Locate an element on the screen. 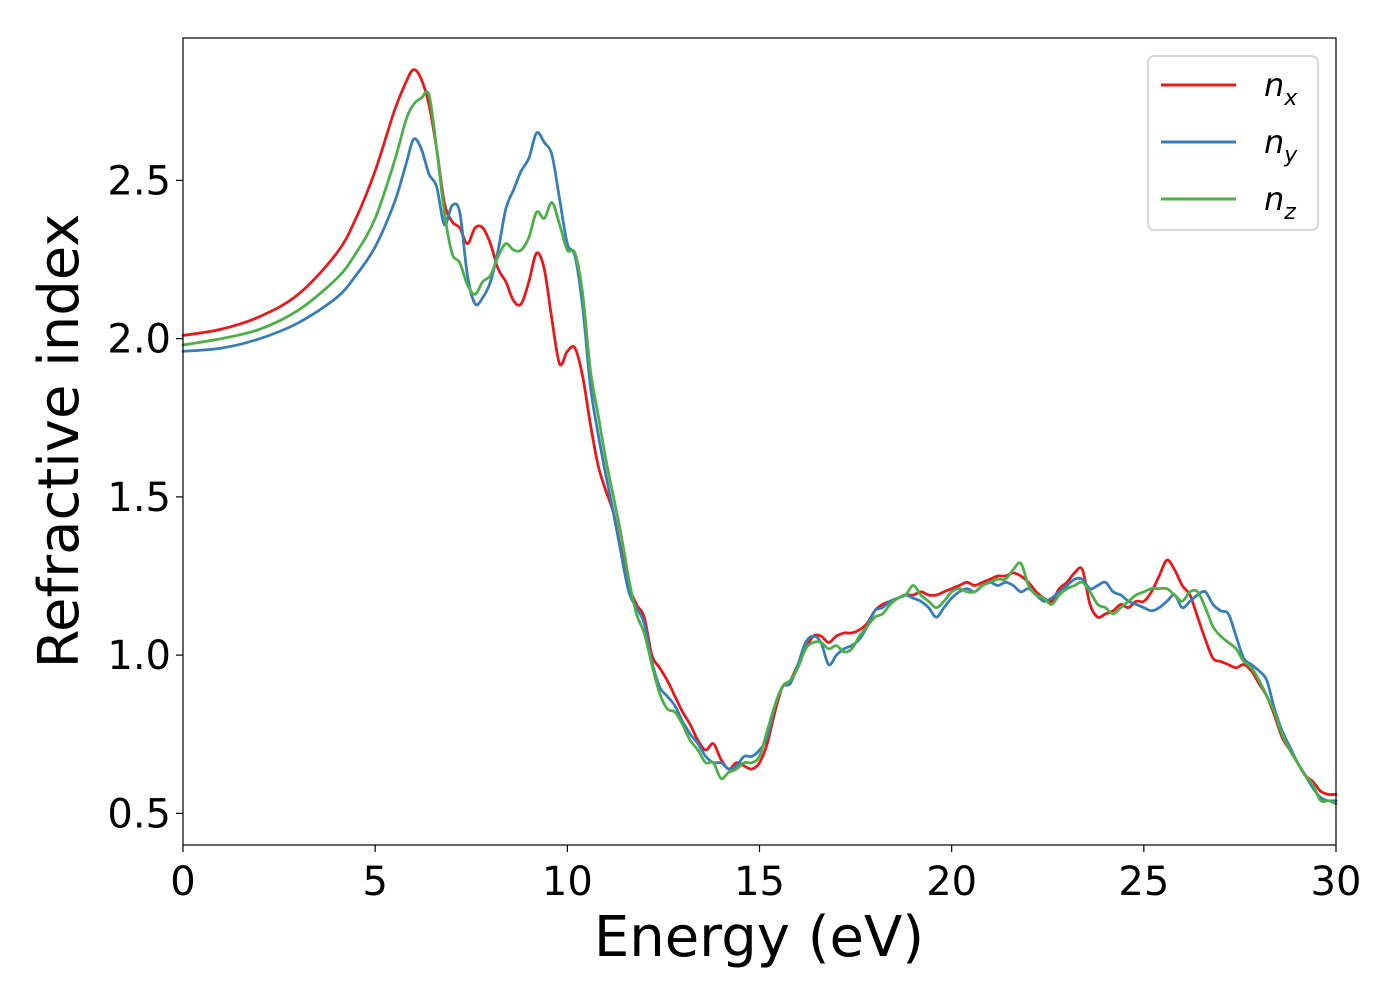  y-tick-label: 2.5 is located at coordinates (139, 181).